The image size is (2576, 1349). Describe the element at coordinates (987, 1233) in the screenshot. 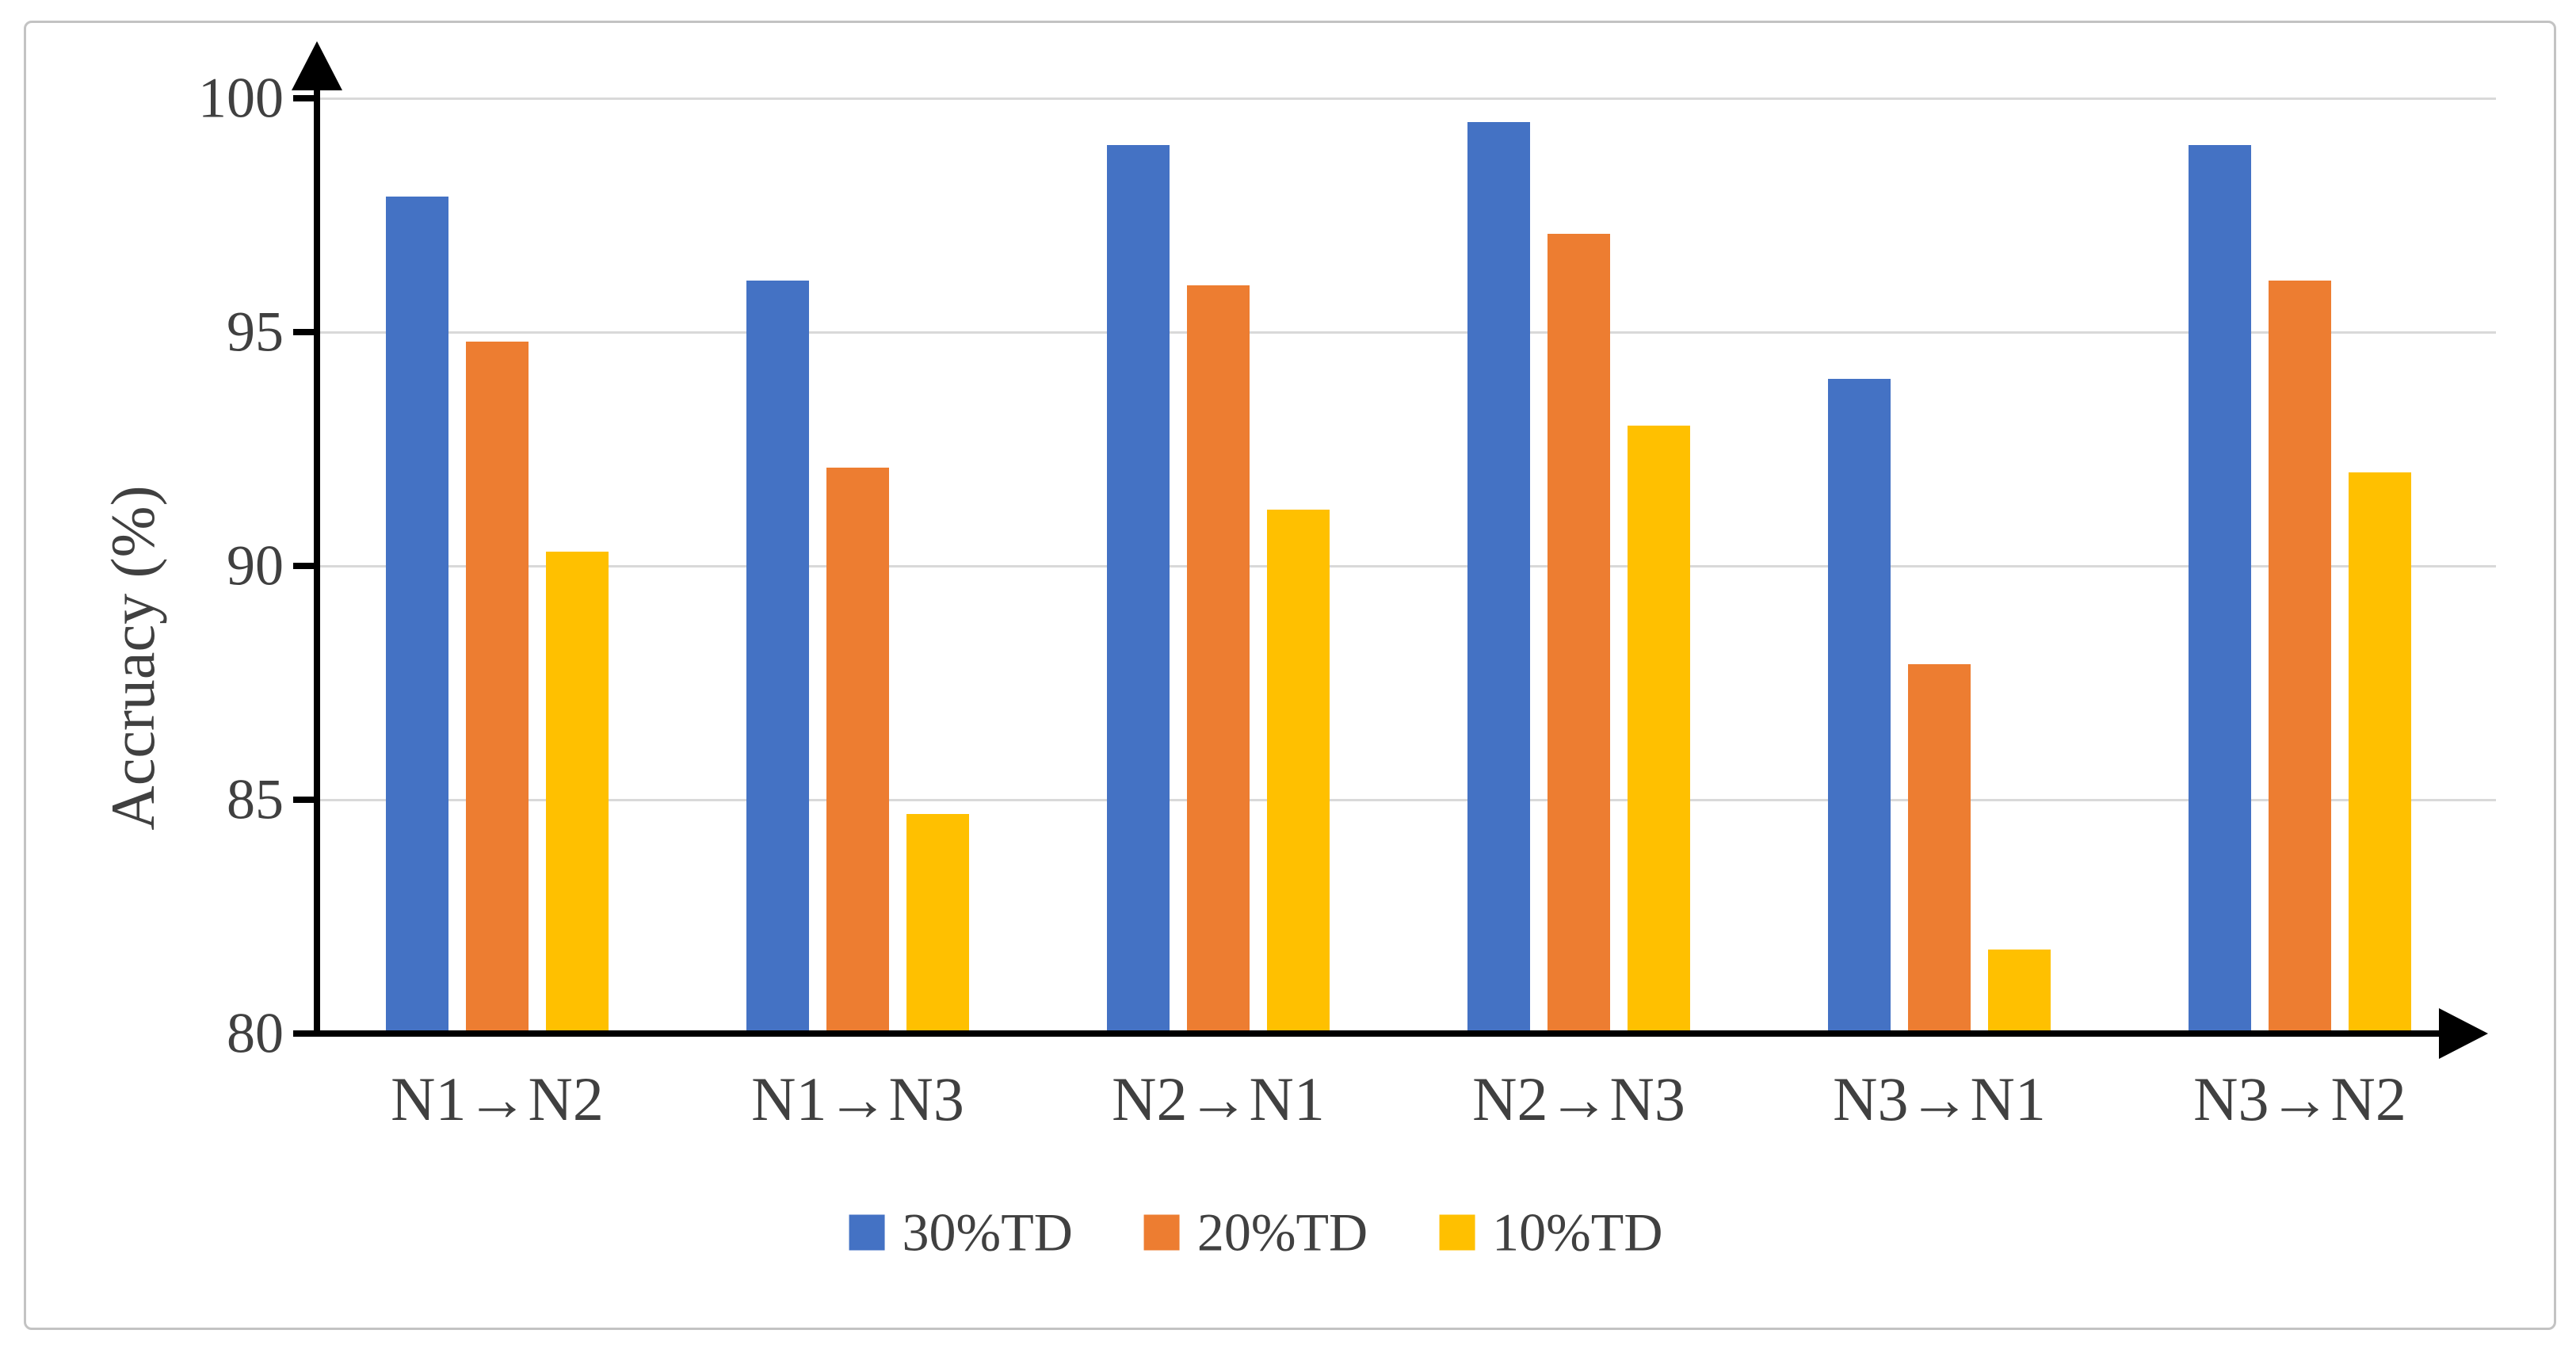

I see `legend-label: 30%TD` at that location.